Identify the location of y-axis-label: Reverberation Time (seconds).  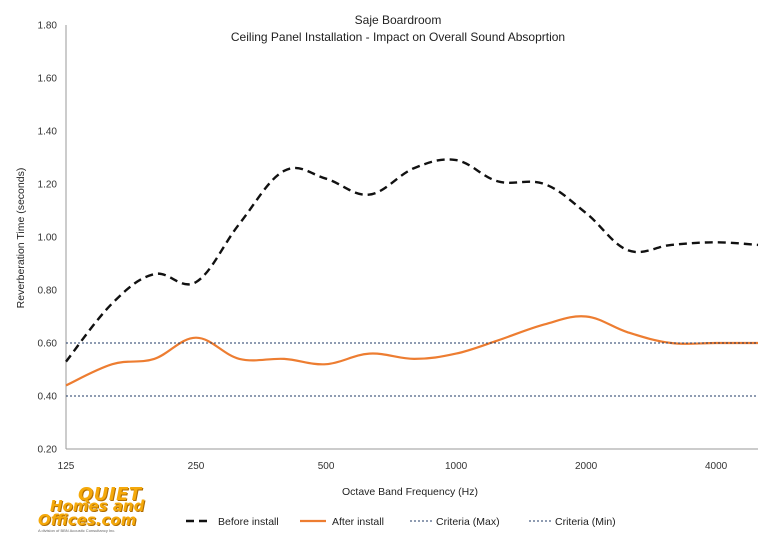
(21, 238).